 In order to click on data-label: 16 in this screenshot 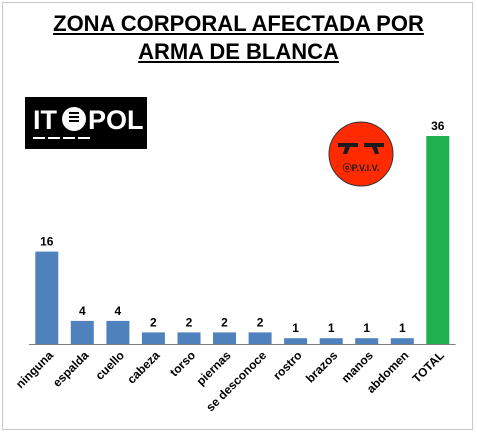, I will do `click(47, 242)`.